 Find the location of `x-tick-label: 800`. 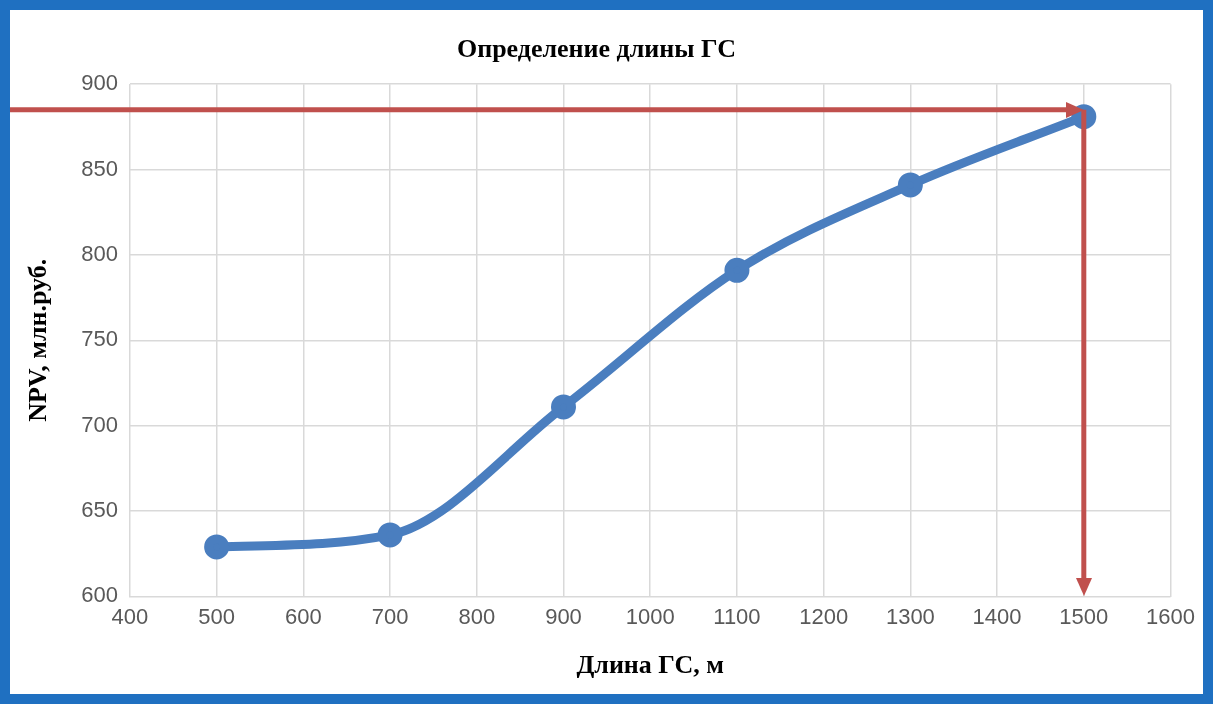

x-tick-label: 800 is located at coordinates (477, 616).